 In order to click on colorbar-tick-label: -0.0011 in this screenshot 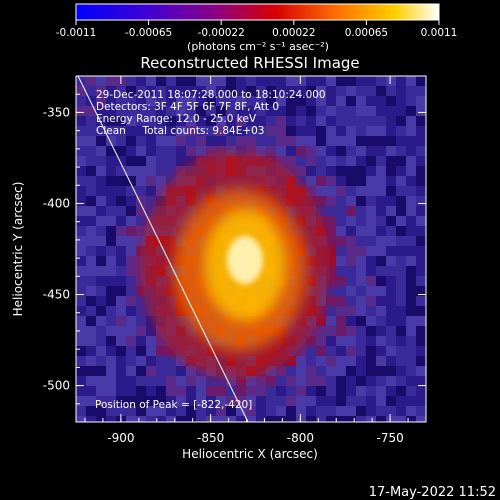, I will do `click(76, 33)`.